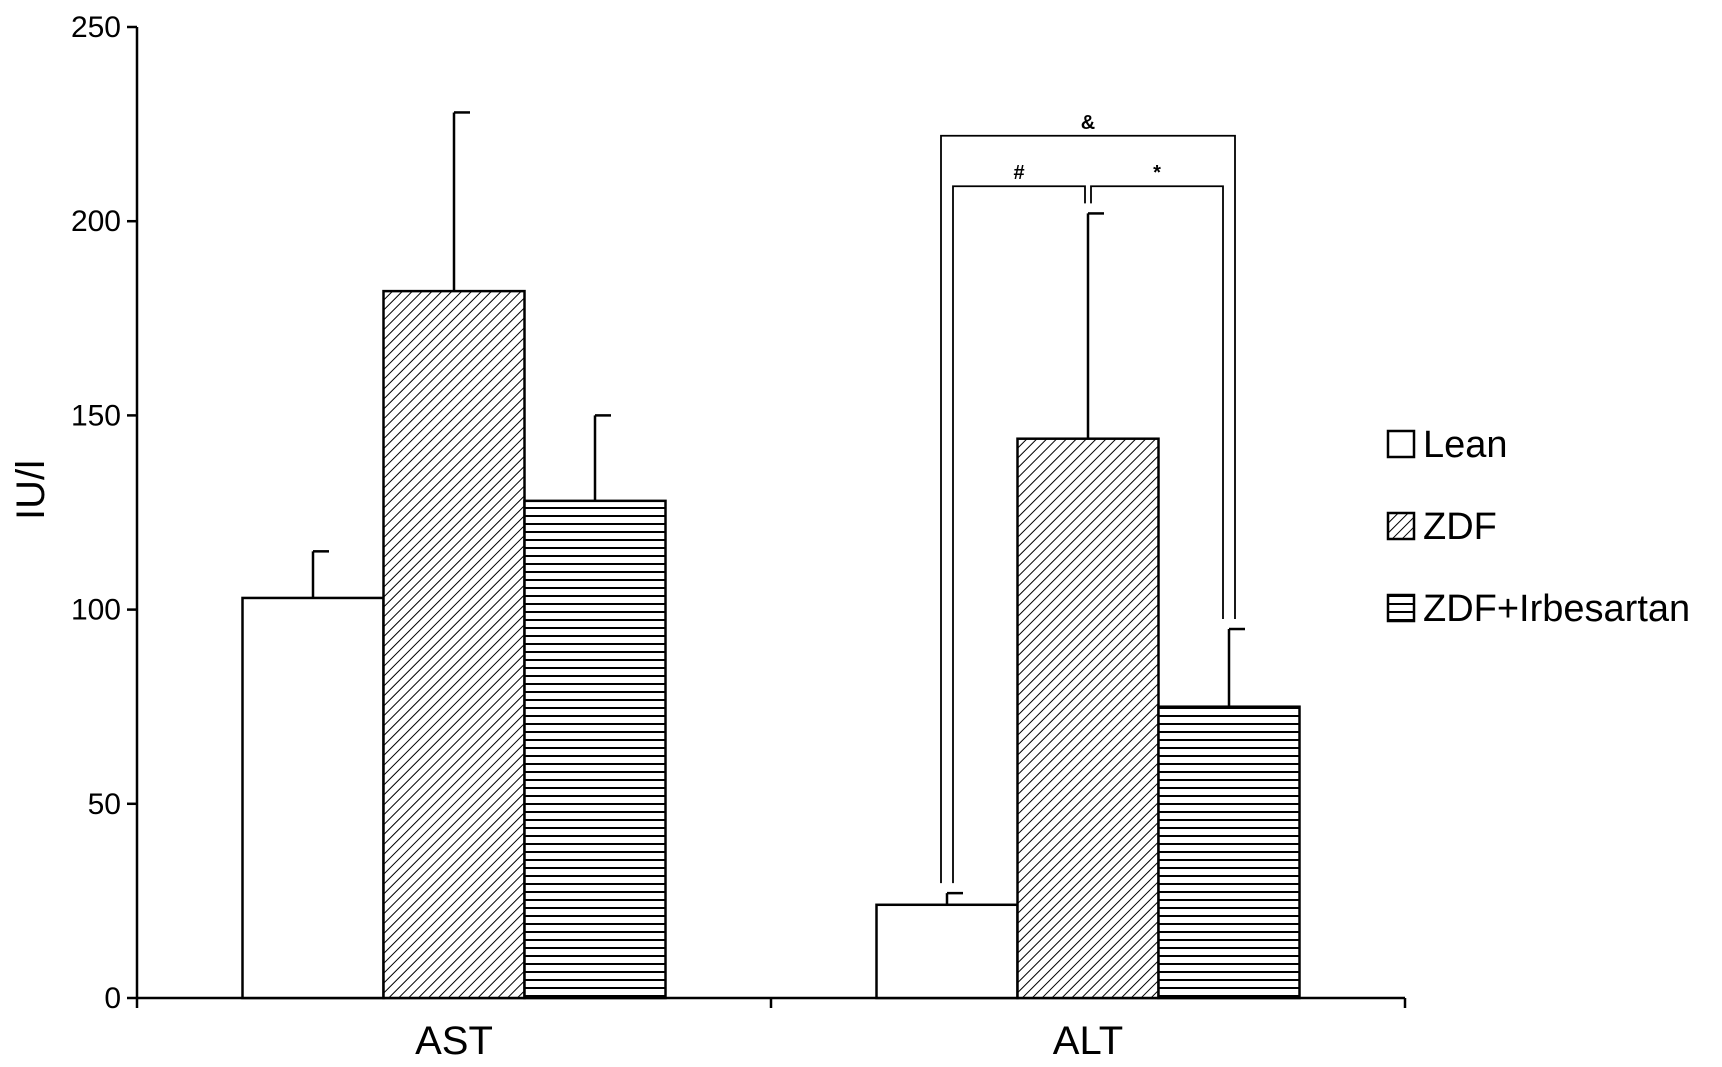 The image size is (1722, 1067). What do you see at coordinates (1088, 123) in the screenshot?
I see `significance-label: &` at bounding box center [1088, 123].